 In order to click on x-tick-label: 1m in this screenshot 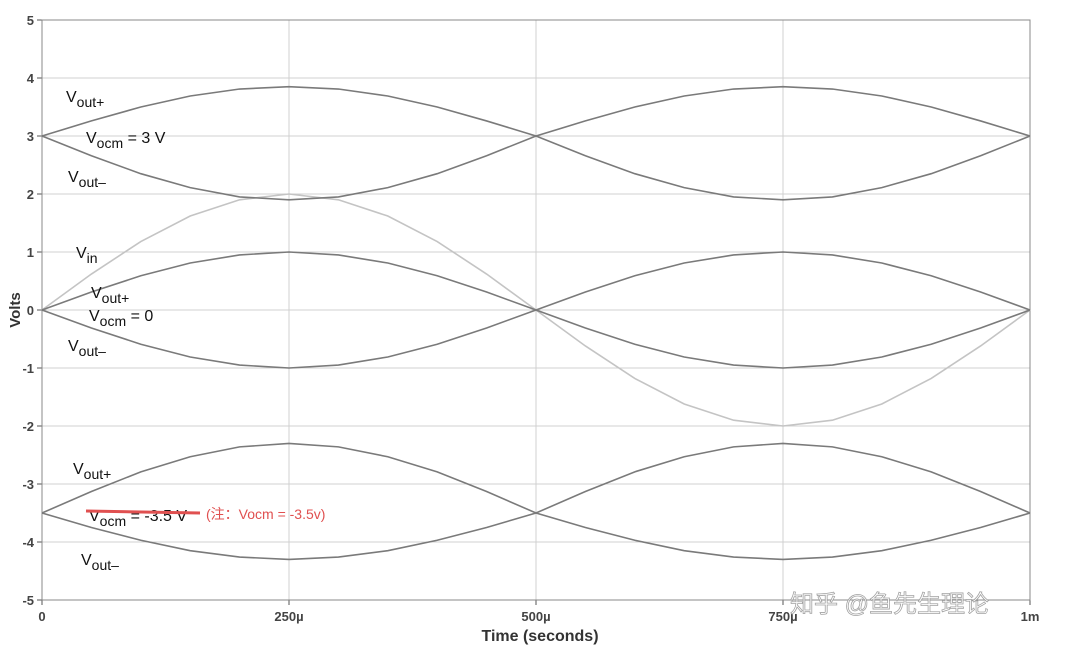, I will do `click(1030, 616)`.